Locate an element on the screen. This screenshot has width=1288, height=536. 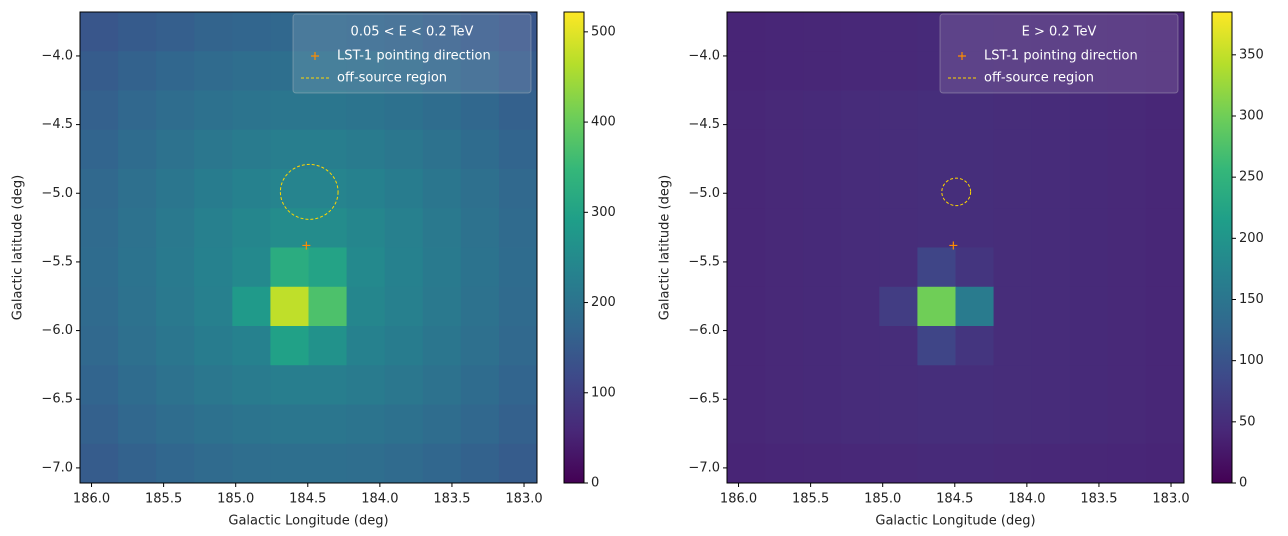
y-tick-label: −5.0 is located at coordinates (57, 193).